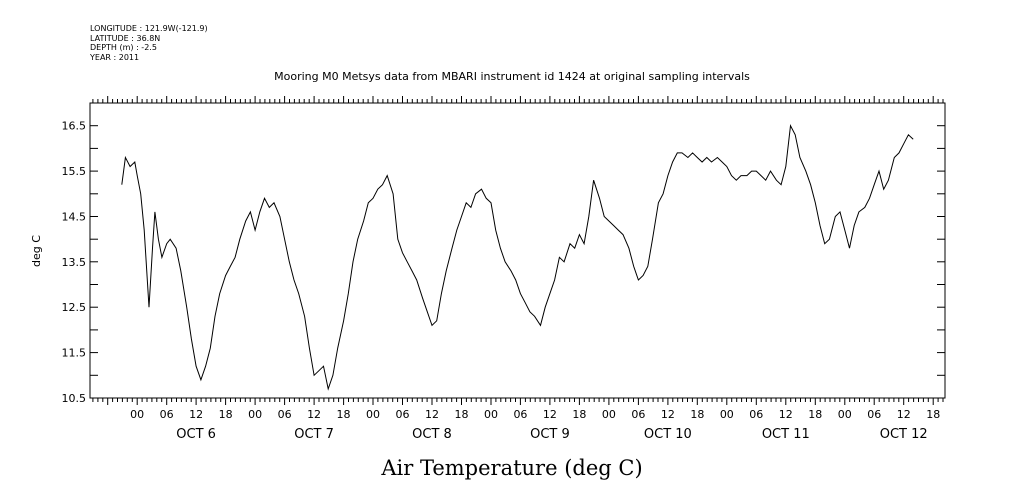 The width and height of the screenshot is (1009, 504). I want to click on x-axis-label: Air Temperature (deg C), so click(511, 468).